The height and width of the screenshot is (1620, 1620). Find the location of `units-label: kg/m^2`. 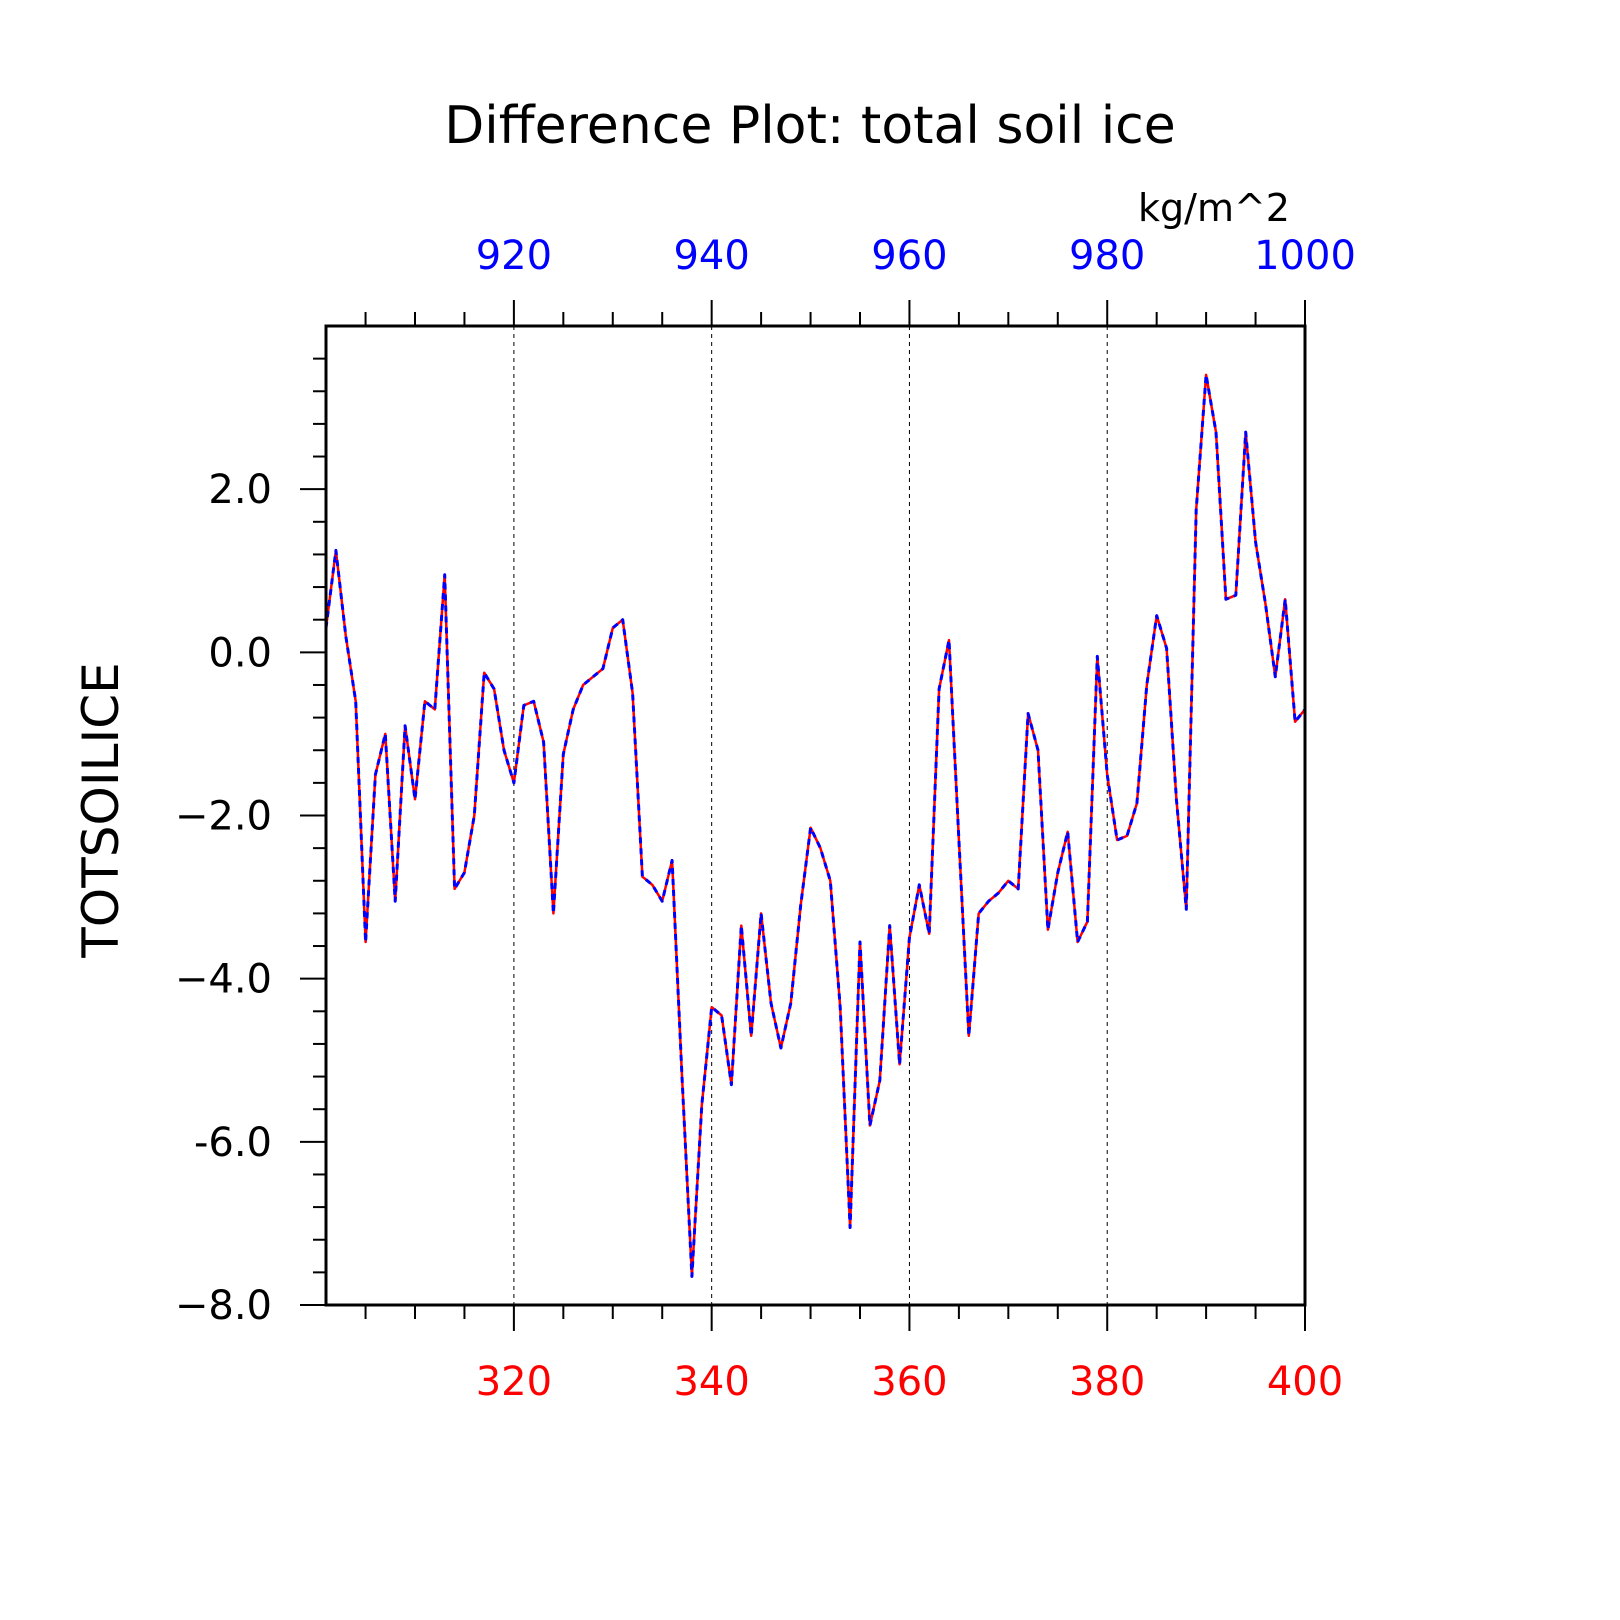

units-label: kg/m^2 is located at coordinates (1214, 208).